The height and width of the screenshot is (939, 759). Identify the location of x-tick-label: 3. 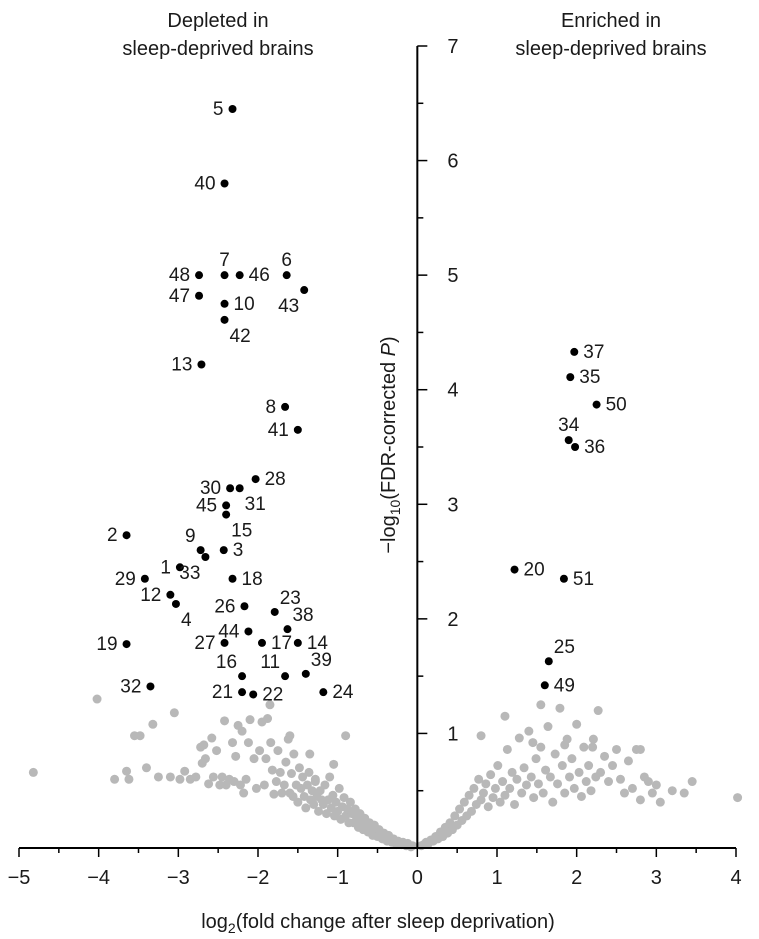
(656, 878).